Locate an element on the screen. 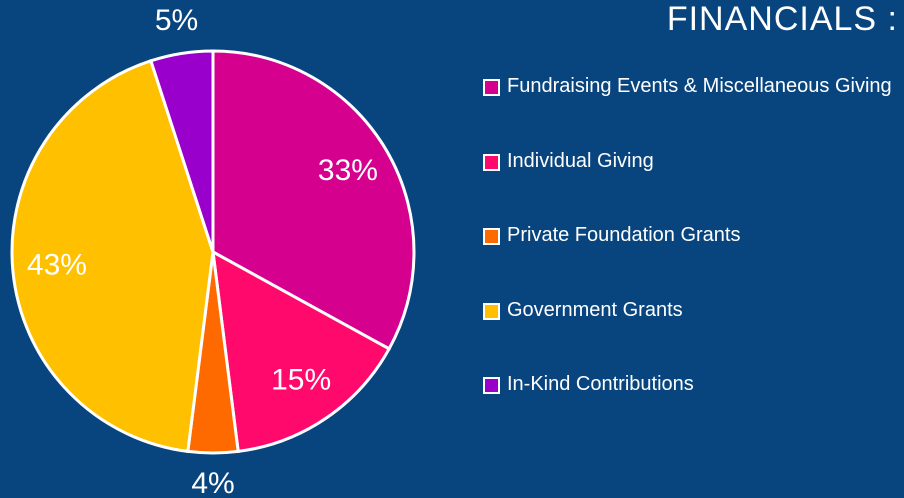 The height and width of the screenshot is (498, 904). legend-item: Individual Giving is located at coordinates (568, 161).